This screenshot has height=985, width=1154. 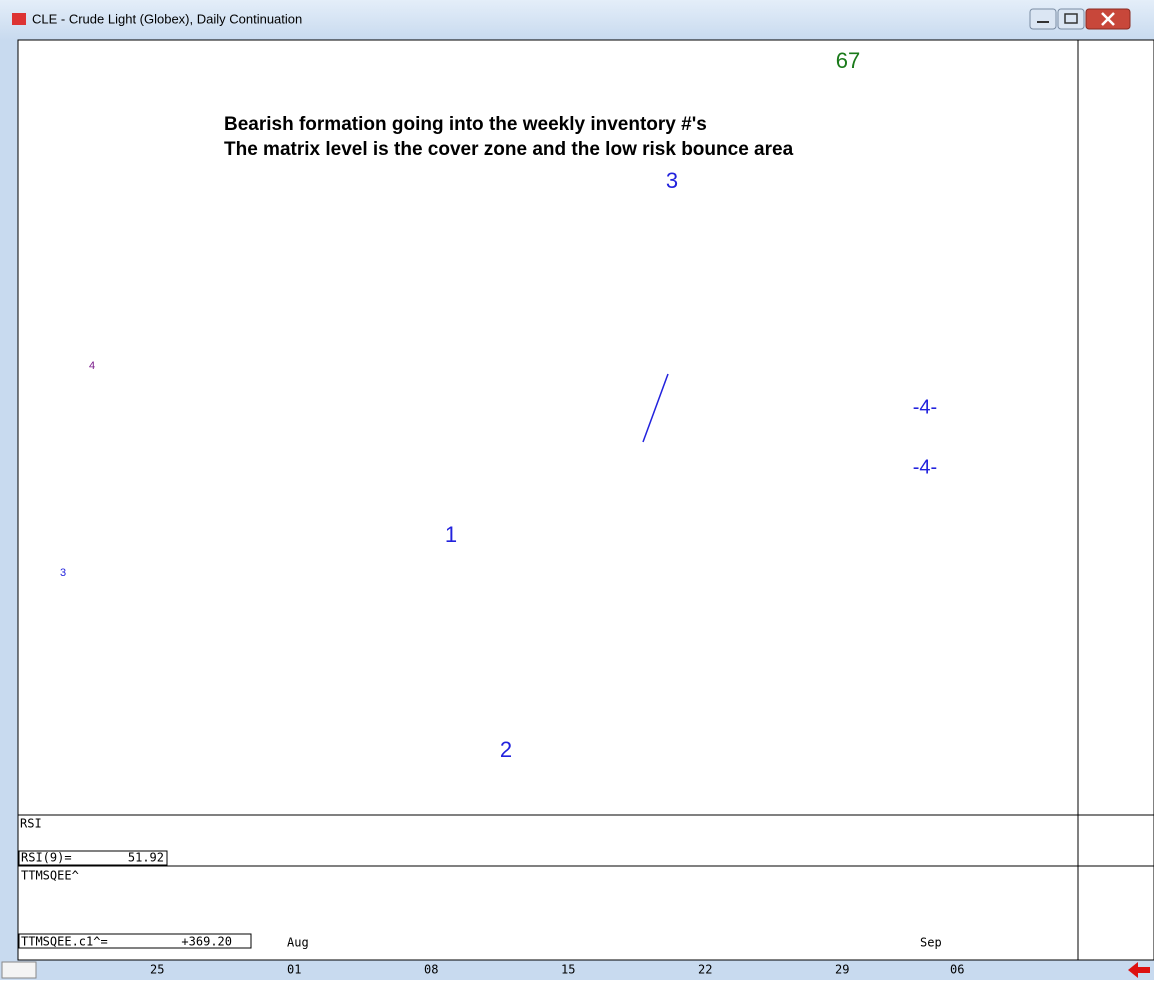 I want to click on date-label: 01, so click(x=294, y=970).